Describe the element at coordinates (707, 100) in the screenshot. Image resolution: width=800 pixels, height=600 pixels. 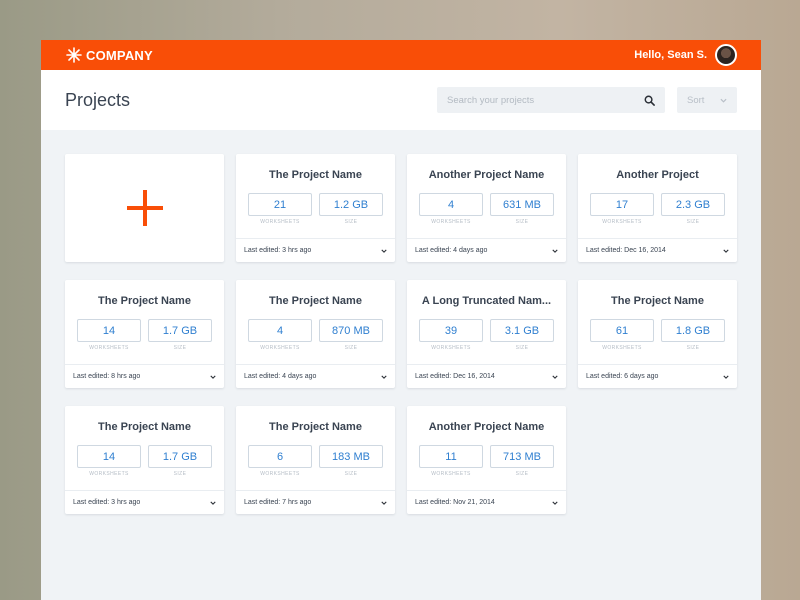
I see `sort-dropdown: Sort` at that location.